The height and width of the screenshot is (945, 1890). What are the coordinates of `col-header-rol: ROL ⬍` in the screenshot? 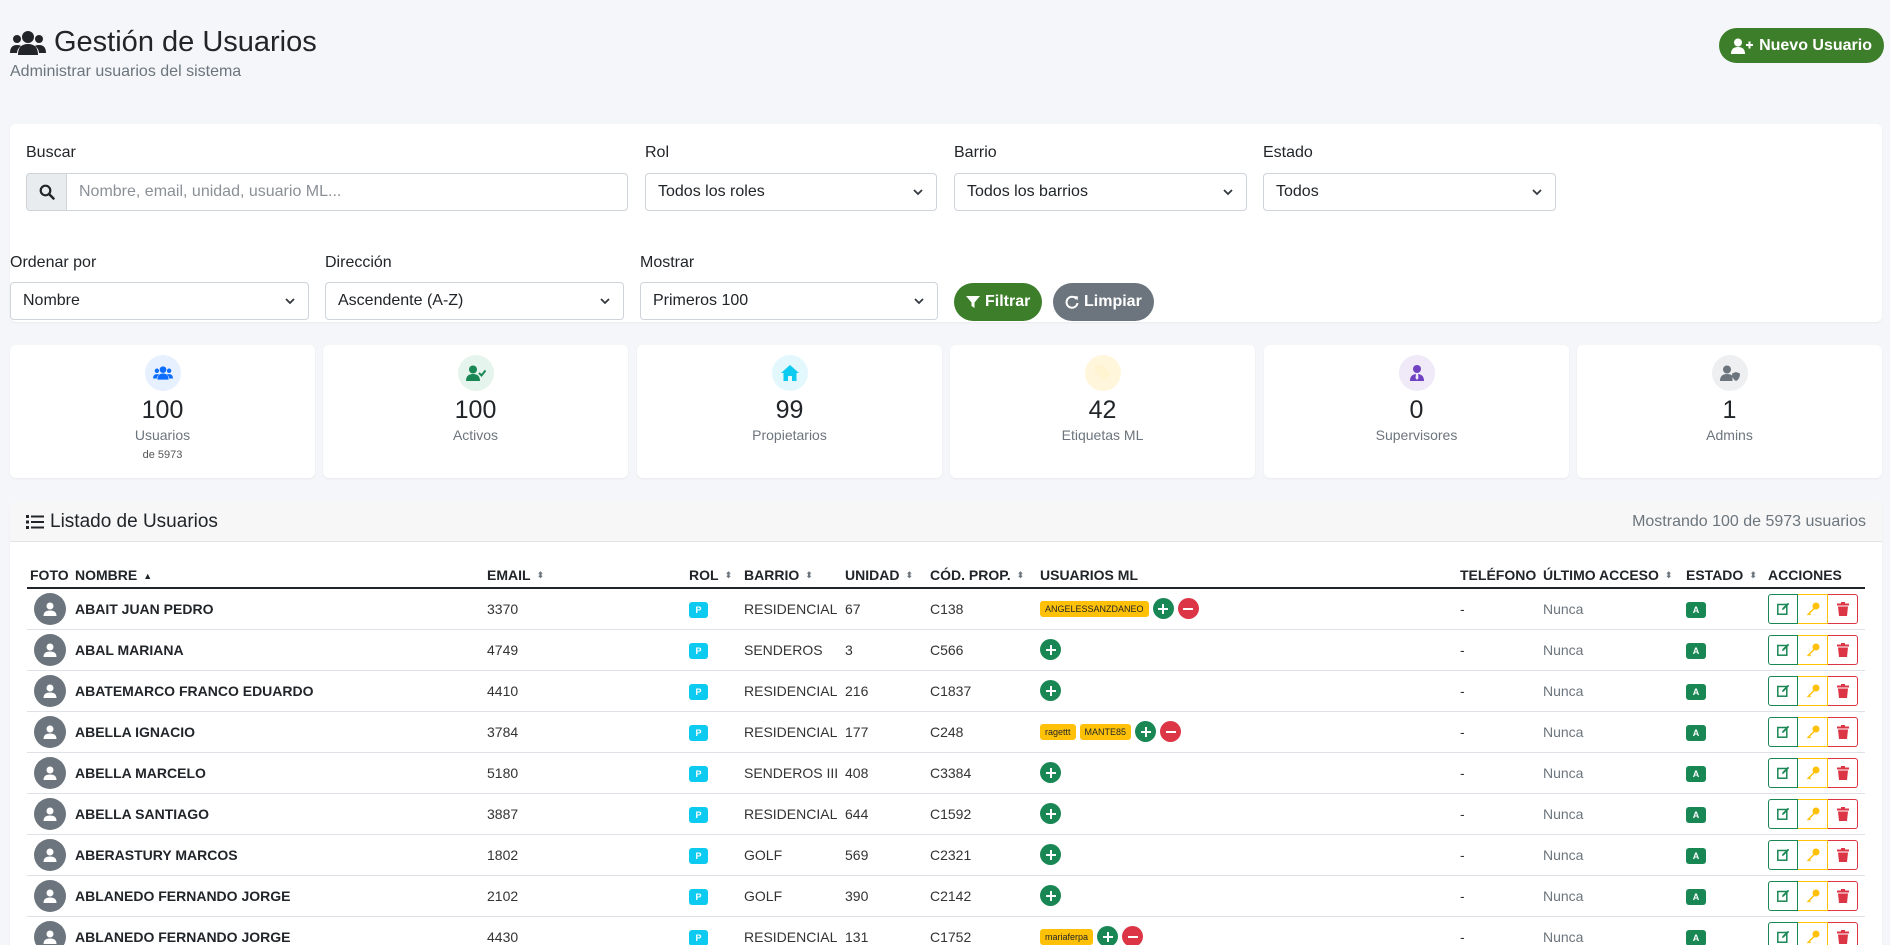 It's located at (713, 575).